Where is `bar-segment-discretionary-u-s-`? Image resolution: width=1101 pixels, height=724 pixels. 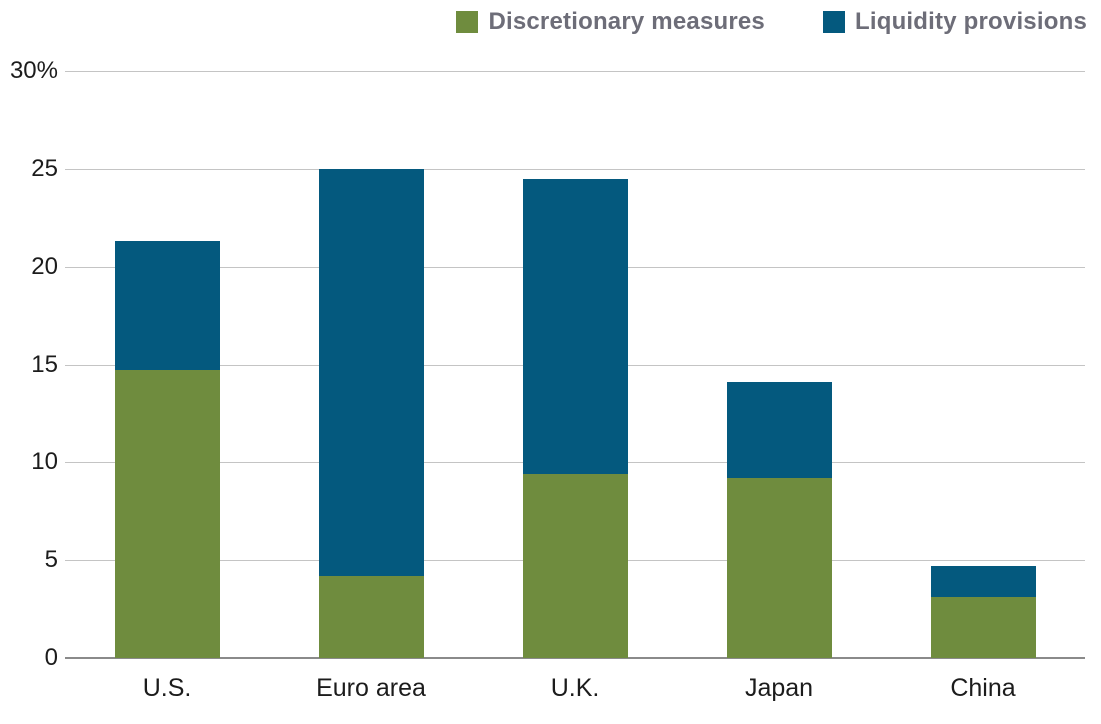
bar-segment-discretionary-u-s- is located at coordinates (167, 514).